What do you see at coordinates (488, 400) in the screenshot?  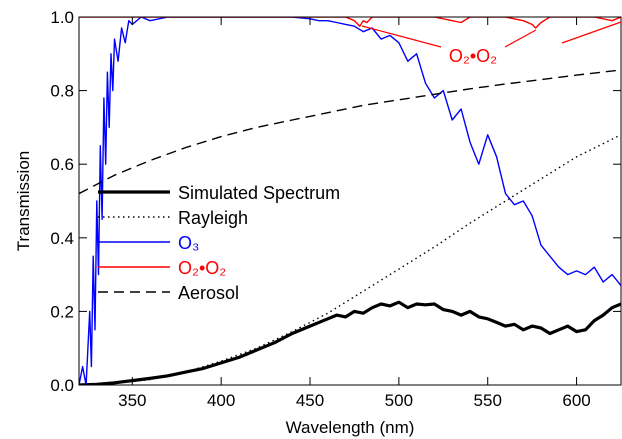 I see `x-tick-label: 550` at bounding box center [488, 400].